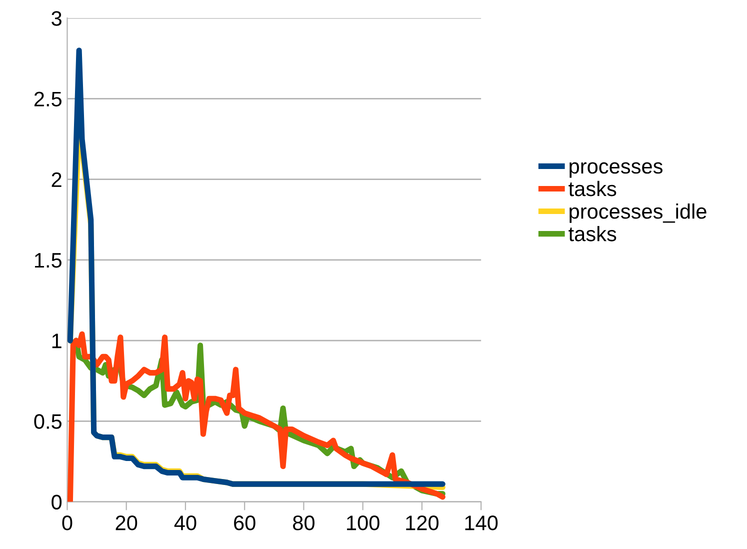 The image size is (747, 549). Describe the element at coordinates (48, 99) in the screenshot. I see `y-tick-label: 2.5` at that location.